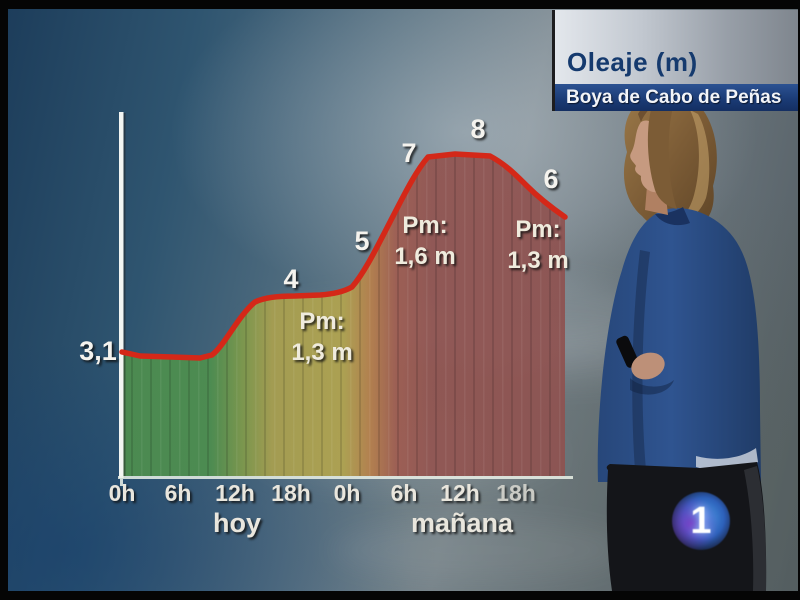 The width and height of the screenshot is (800, 600). I want to click on presenter-hair-front, so click(662, 153).